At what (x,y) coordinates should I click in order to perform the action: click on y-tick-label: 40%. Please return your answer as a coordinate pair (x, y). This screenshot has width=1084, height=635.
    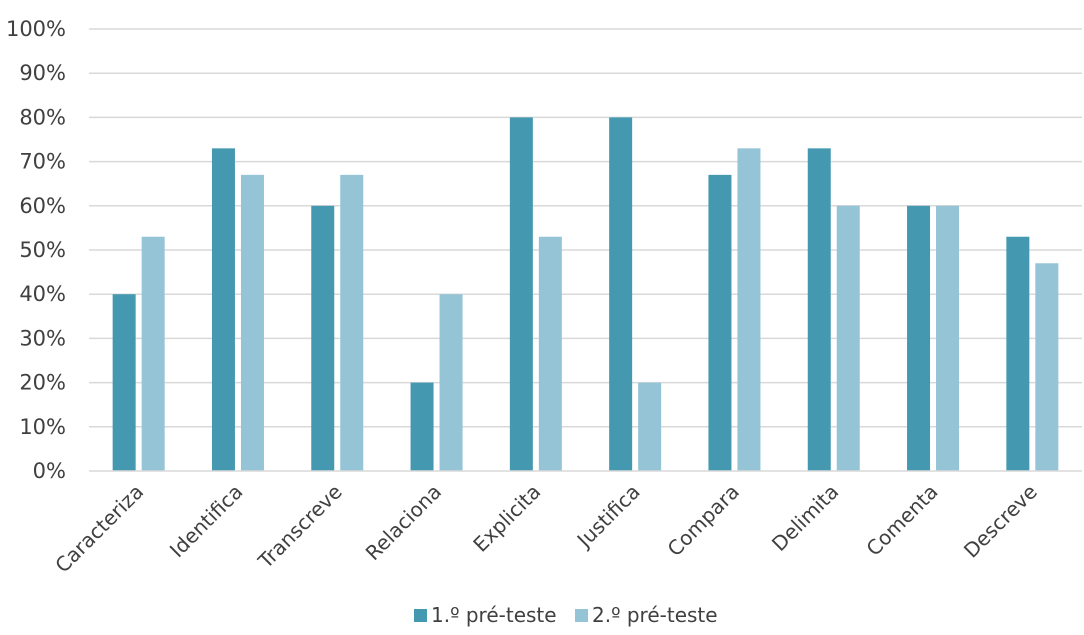
    Looking at the image, I should click on (42, 294).